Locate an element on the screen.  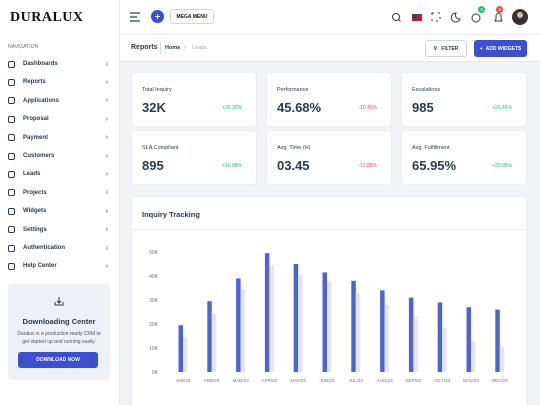
nav-item: Dashboards › is located at coordinates (58, 64).